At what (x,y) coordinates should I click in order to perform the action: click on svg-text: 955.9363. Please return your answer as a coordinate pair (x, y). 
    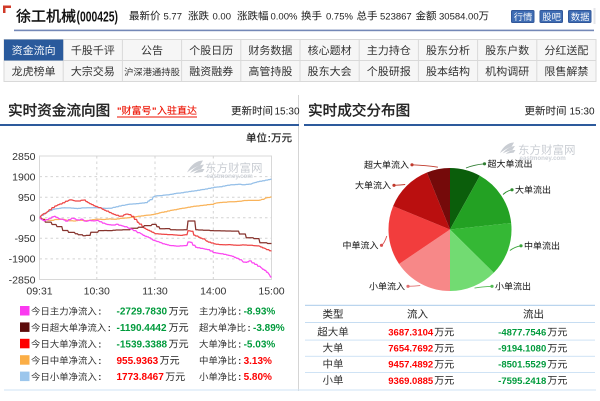
    Looking at the image, I should click on (138, 361).